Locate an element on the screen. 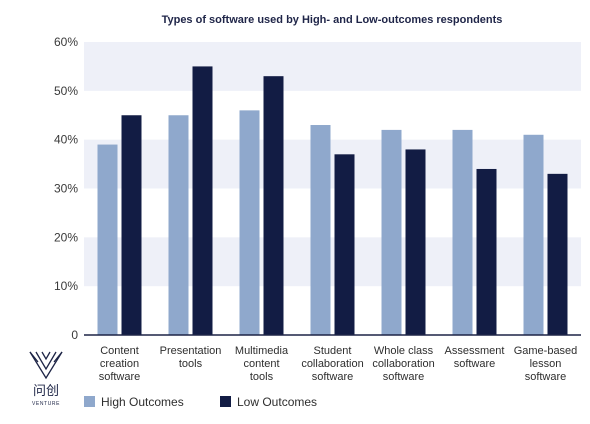 The image size is (590, 424). logo-venture-text: VENTURE is located at coordinates (46, 404).